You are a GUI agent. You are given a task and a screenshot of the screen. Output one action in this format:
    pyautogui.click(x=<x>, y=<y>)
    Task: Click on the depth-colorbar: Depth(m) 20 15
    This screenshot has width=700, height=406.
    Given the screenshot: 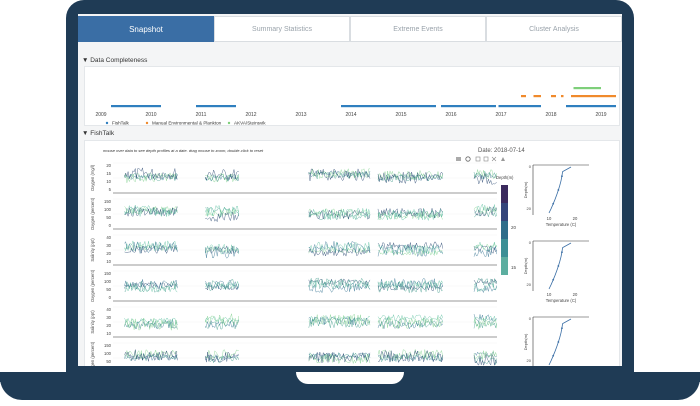 What is the action you would take?
    pyautogui.click(x=506, y=225)
    